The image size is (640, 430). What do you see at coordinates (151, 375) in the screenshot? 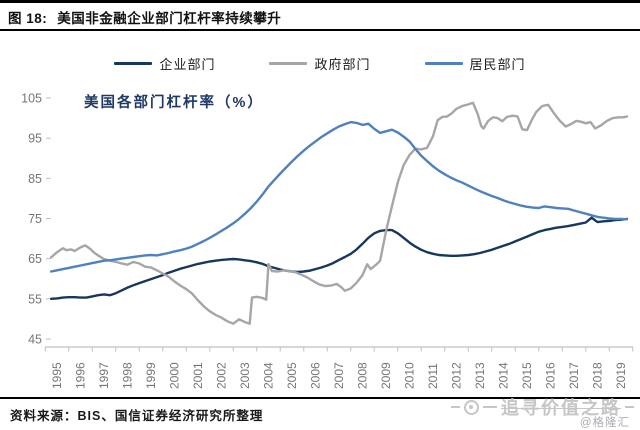
I see `x-tick-label: 1999` at bounding box center [151, 375].